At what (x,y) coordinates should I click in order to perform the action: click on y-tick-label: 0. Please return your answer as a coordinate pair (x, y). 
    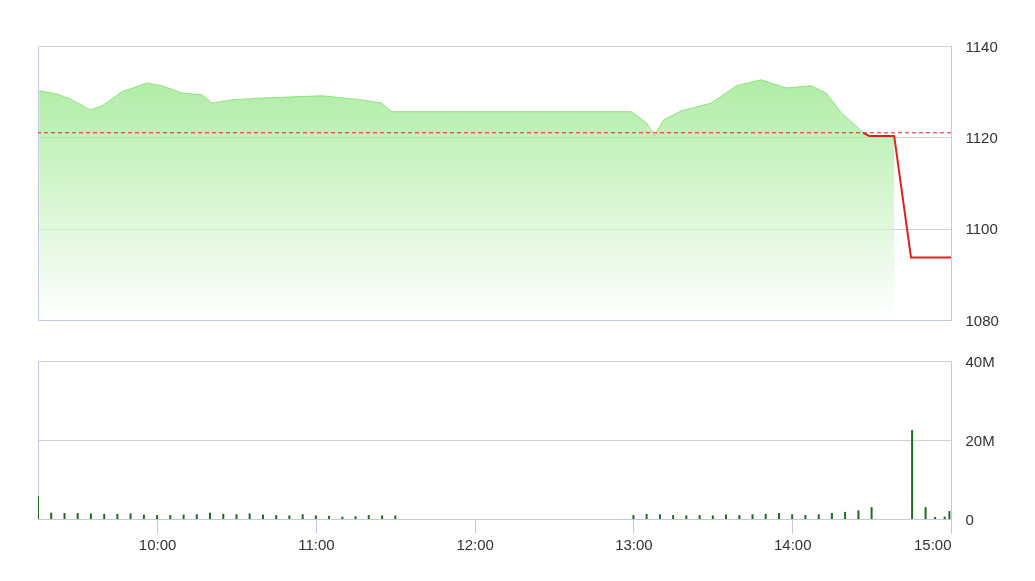
    Looking at the image, I should click on (969, 519).